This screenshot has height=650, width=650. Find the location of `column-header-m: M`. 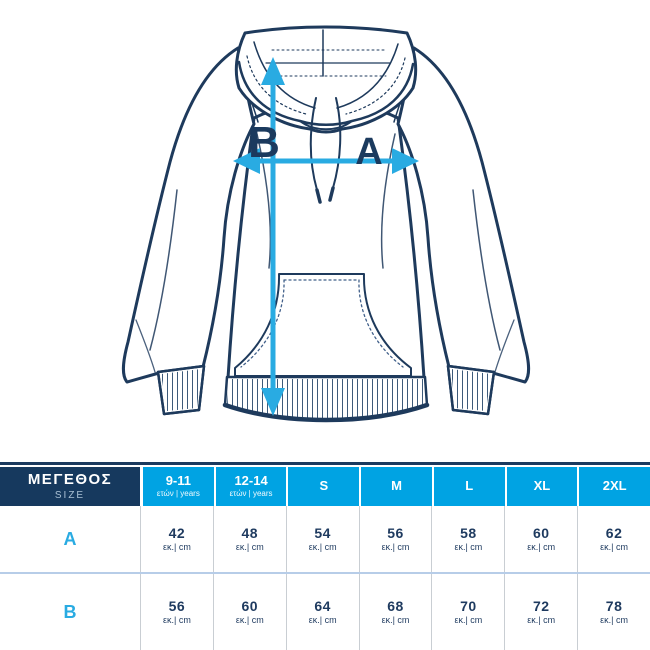

column-header-m: M is located at coordinates (397, 486).